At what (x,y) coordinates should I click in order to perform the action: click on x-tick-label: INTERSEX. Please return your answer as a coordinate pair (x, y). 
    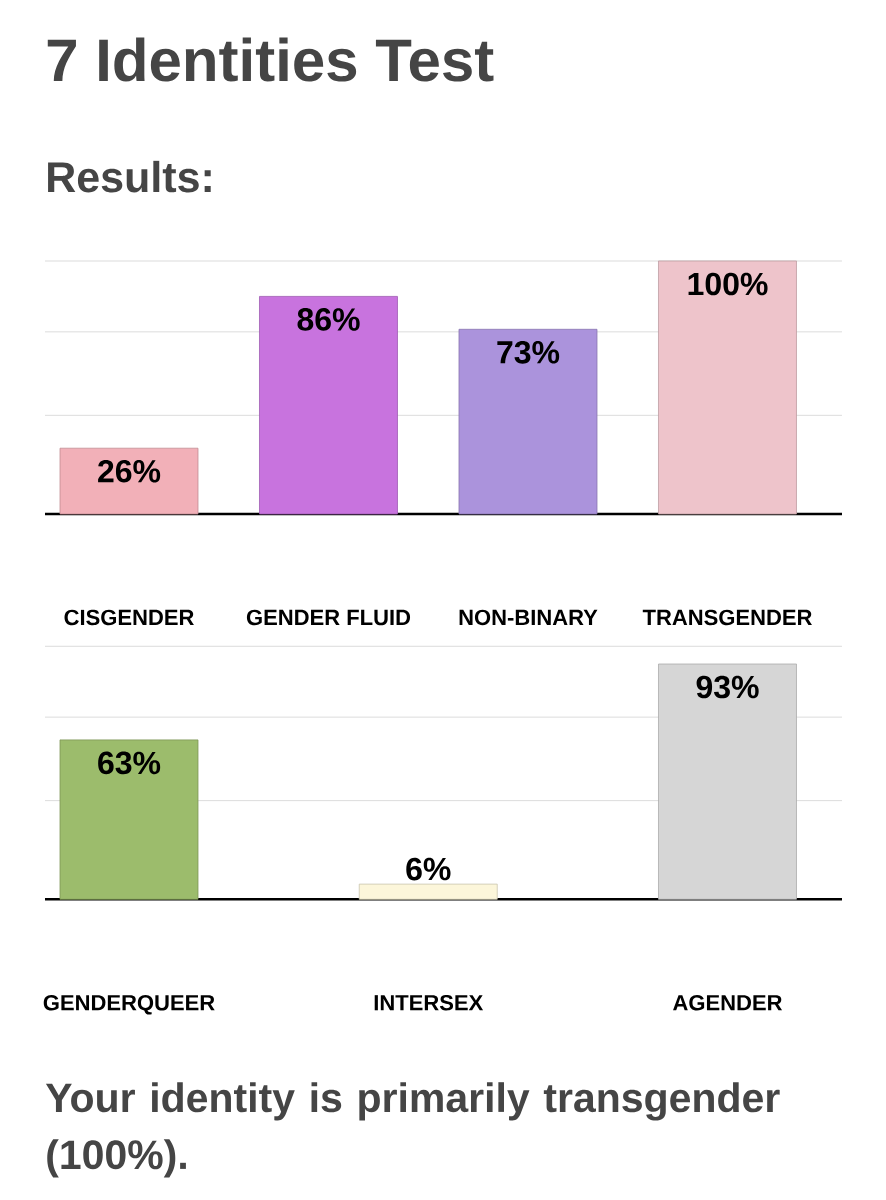
    Looking at the image, I should click on (429, 1002).